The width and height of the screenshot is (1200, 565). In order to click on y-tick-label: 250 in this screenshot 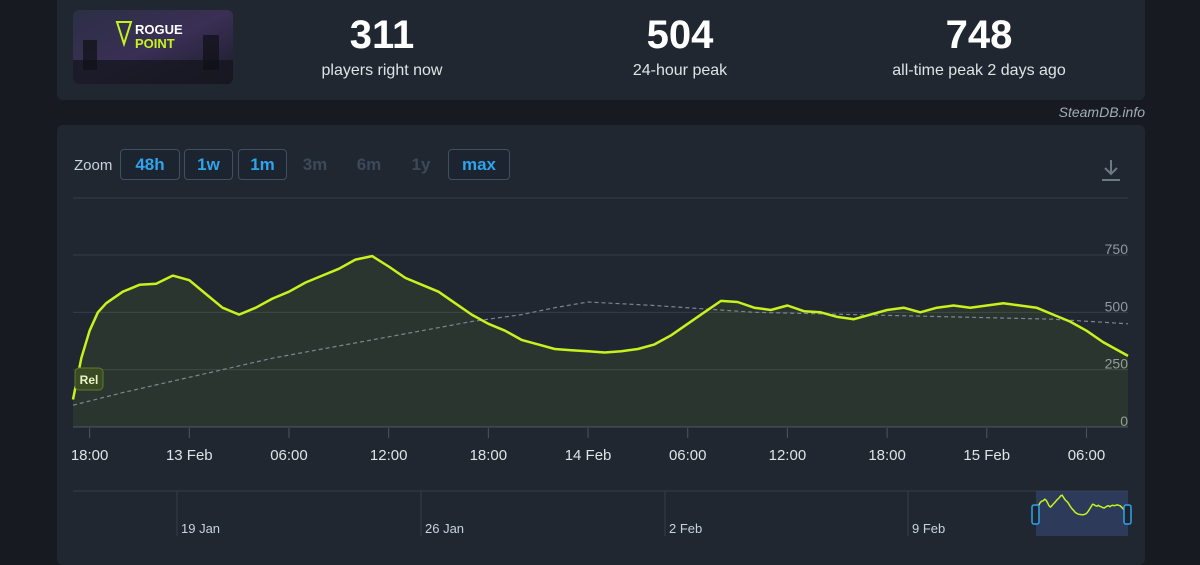, I will do `click(1117, 364)`.